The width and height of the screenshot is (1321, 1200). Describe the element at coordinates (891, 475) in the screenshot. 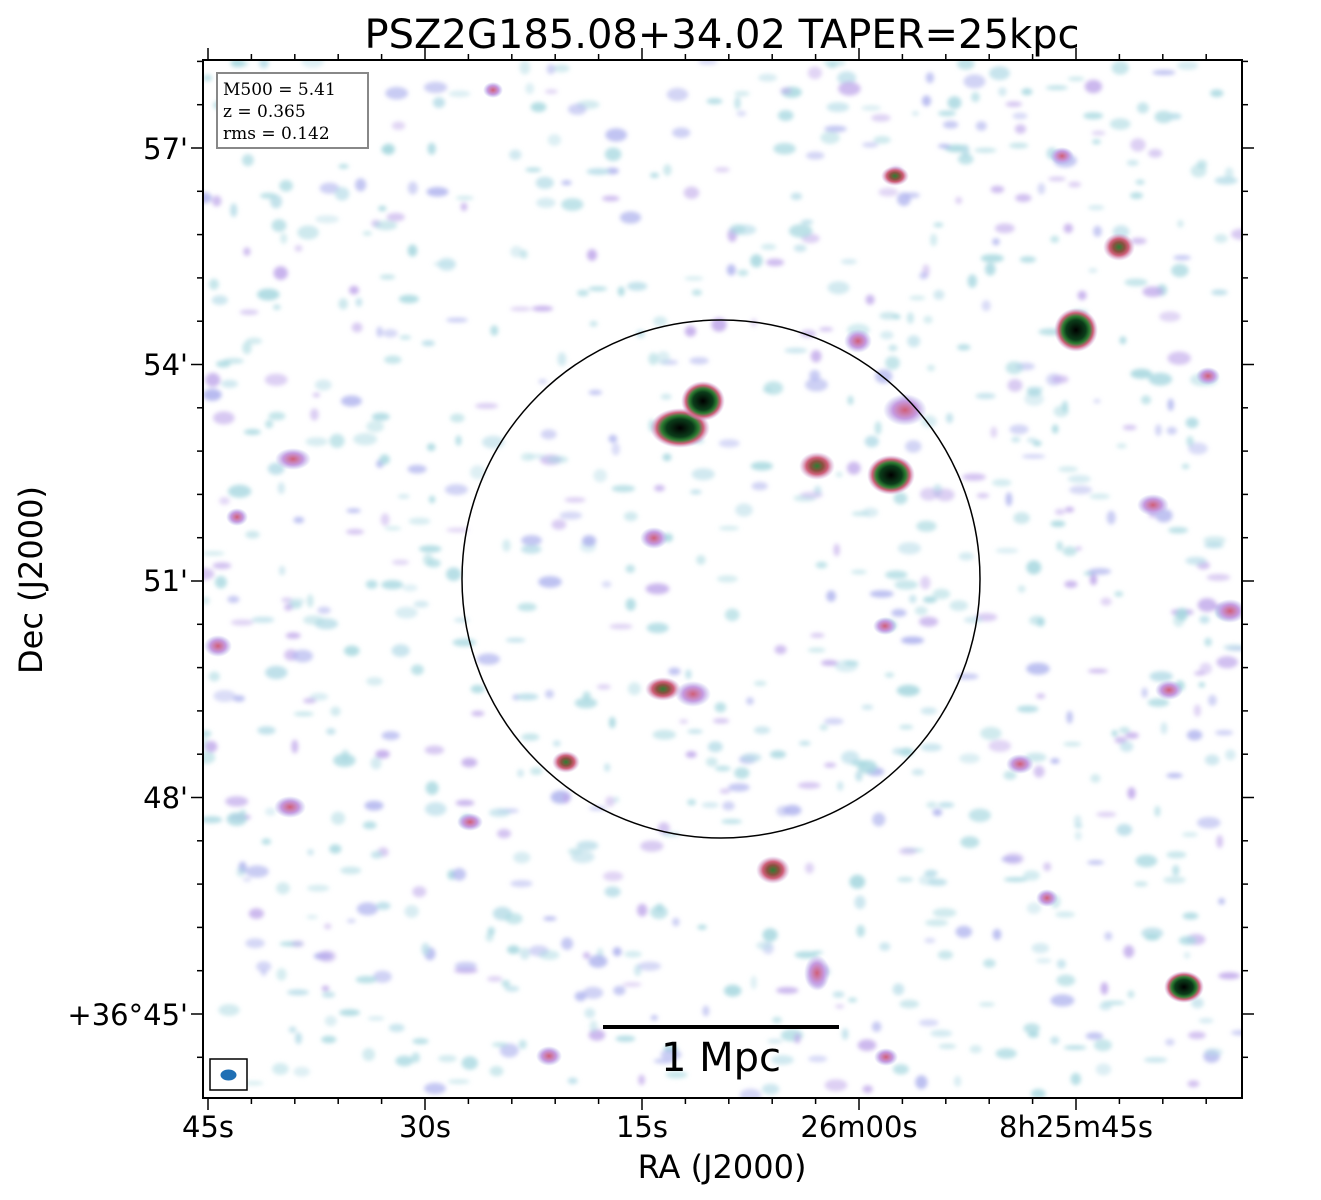

I see `bright-source` at that location.